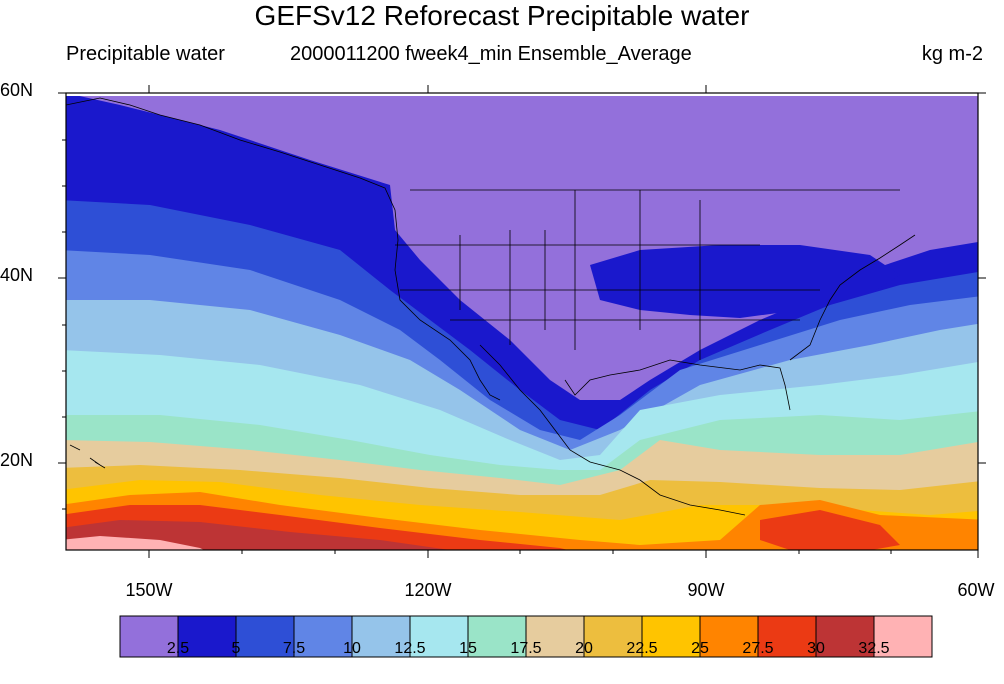  What do you see at coordinates (428, 590) in the screenshot?
I see `lon-label-120w: 120W` at bounding box center [428, 590].